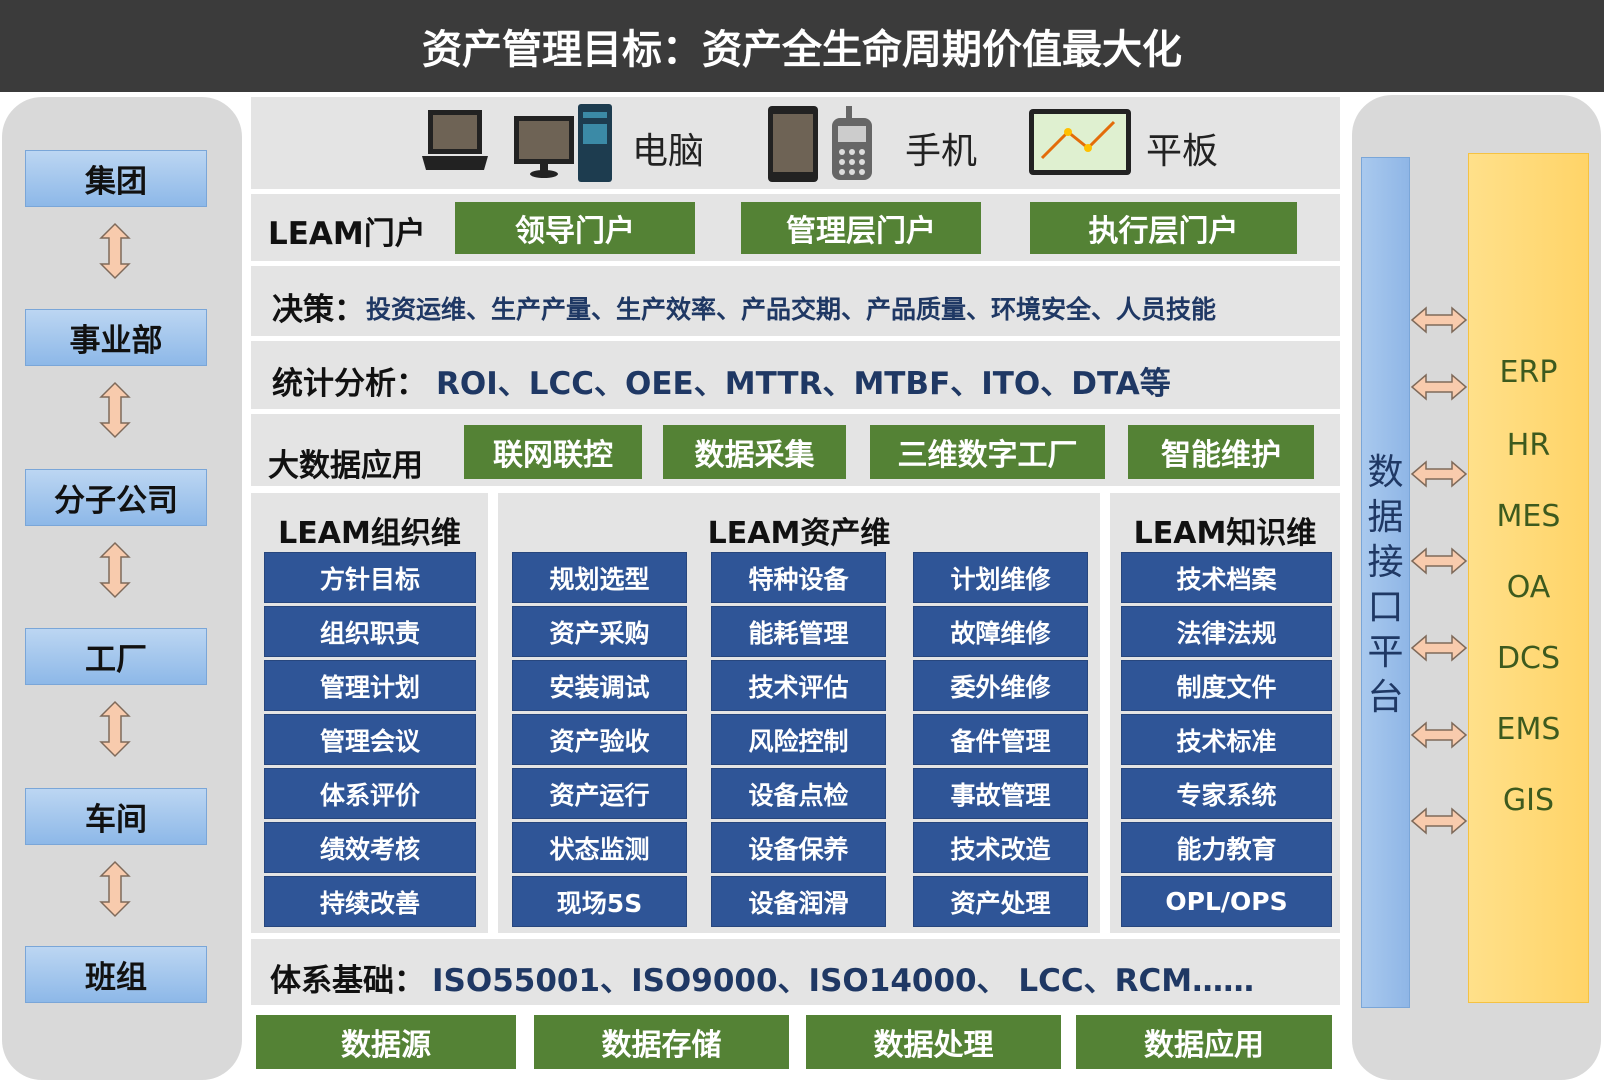  What do you see at coordinates (798, 739) in the screenshot?
I see `module-cell: 风险控制` at bounding box center [798, 739].